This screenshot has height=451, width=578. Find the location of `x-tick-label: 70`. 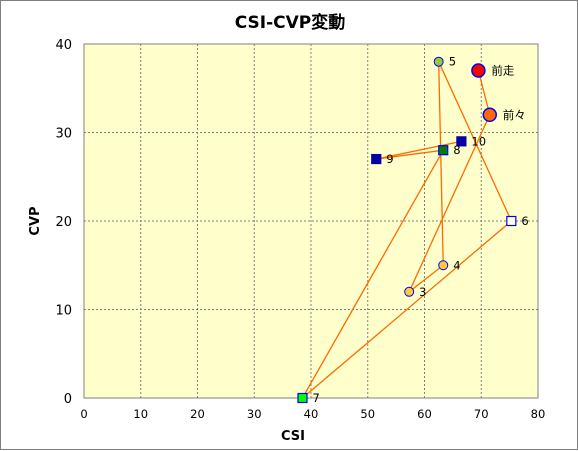

x-tick-label: 70 is located at coordinates (481, 414).